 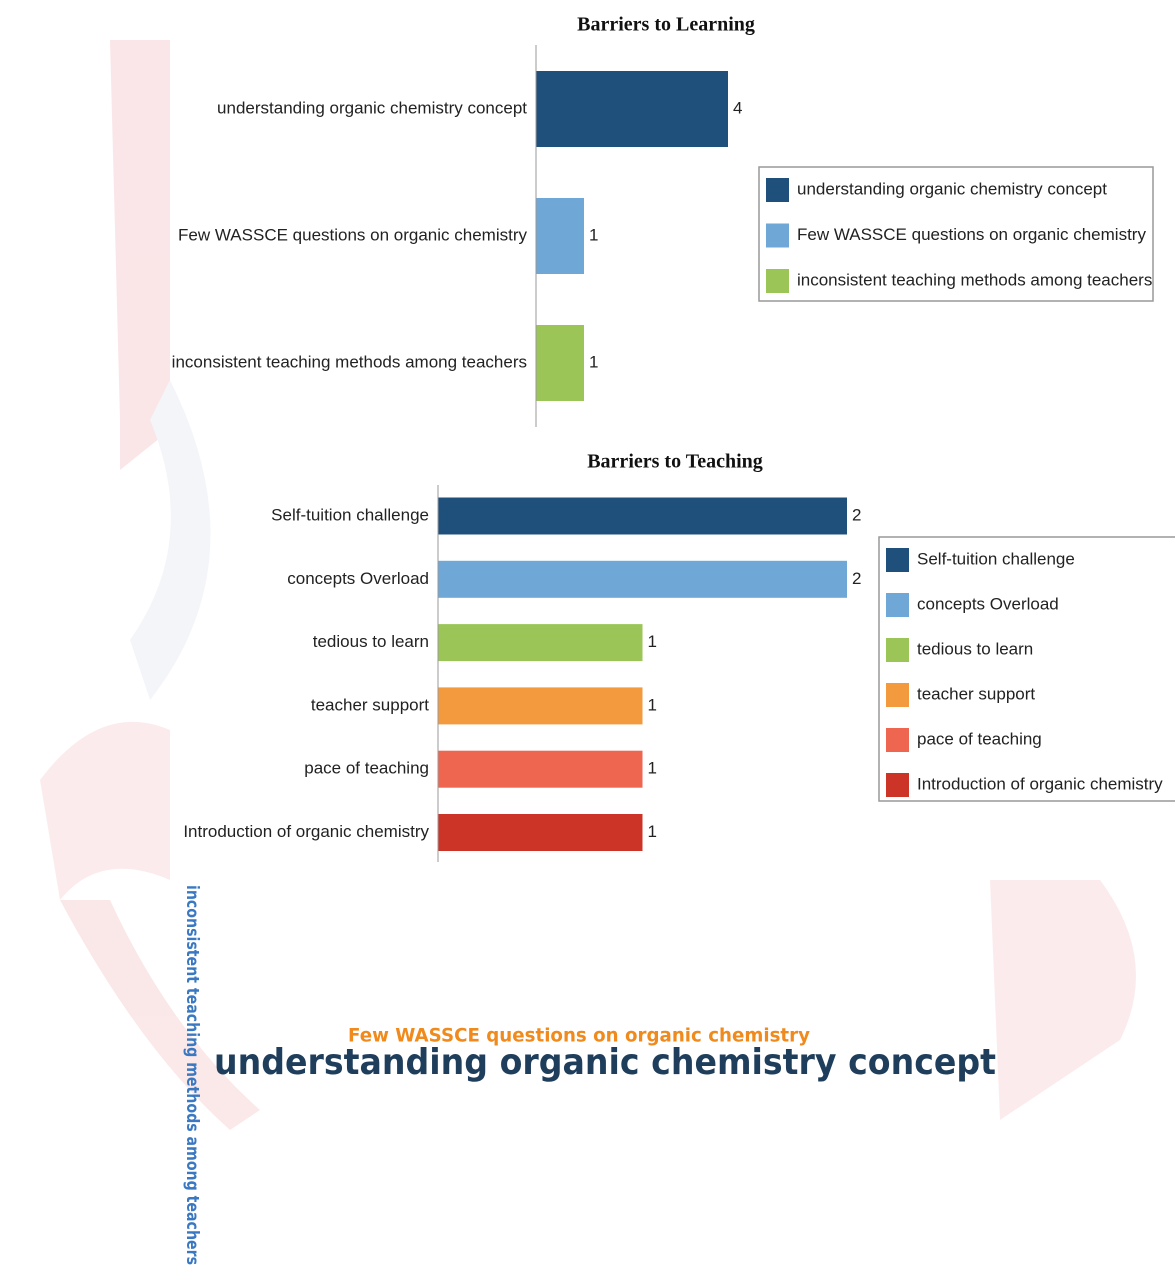 What do you see at coordinates (979, 738) in the screenshot?
I see `legend-label: pace of teaching` at bounding box center [979, 738].